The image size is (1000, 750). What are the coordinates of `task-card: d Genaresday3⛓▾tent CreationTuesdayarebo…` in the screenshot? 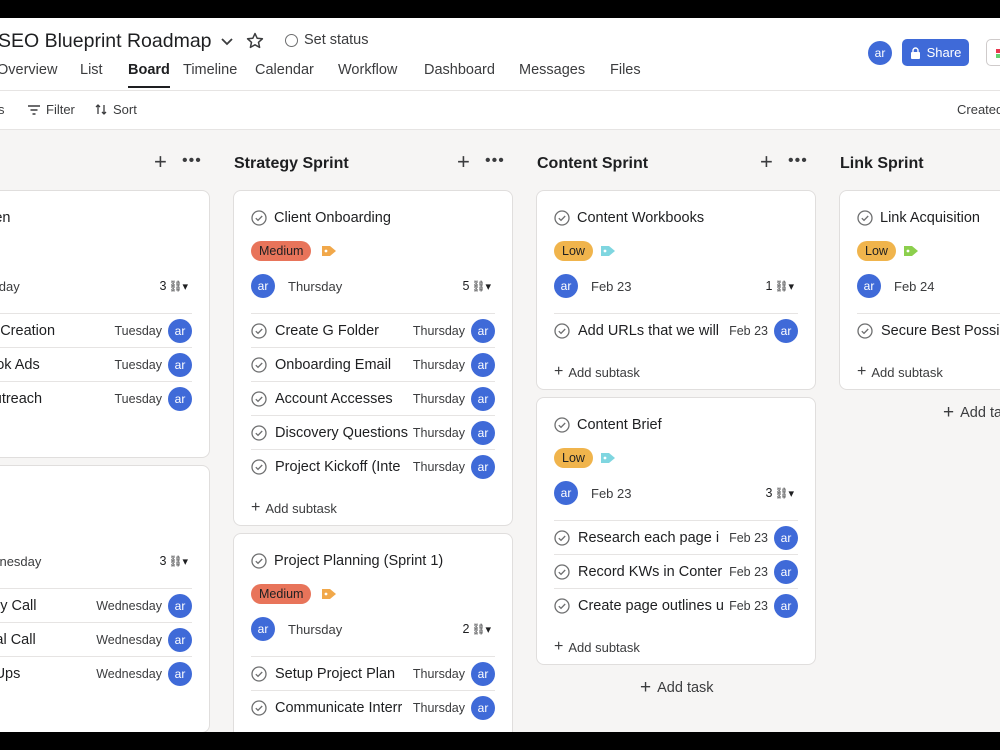 It's located at (105, 324).